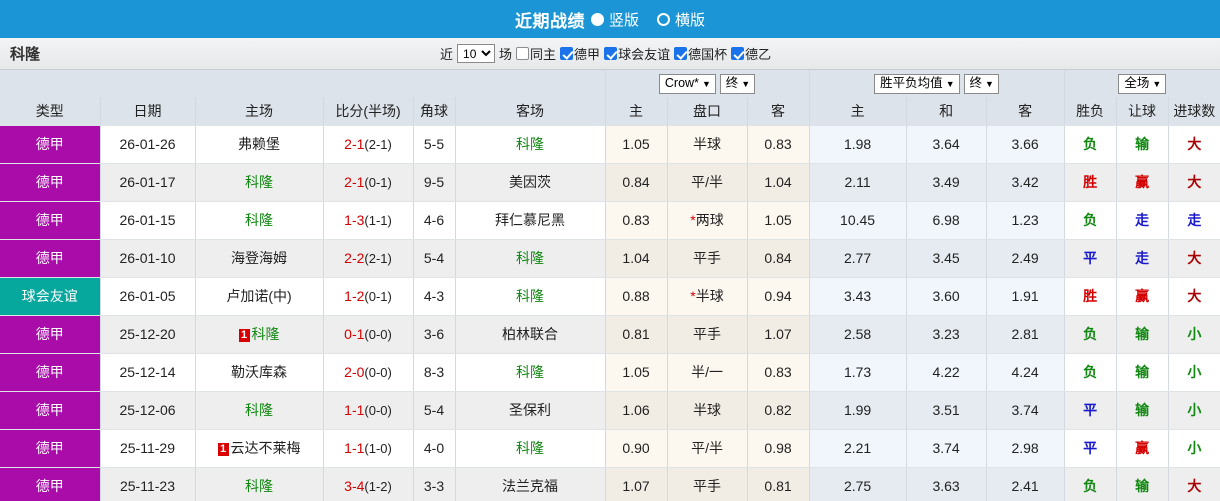 The image size is (1220, 501). I want to click on column-header-type: 类型, so click(50, 111).